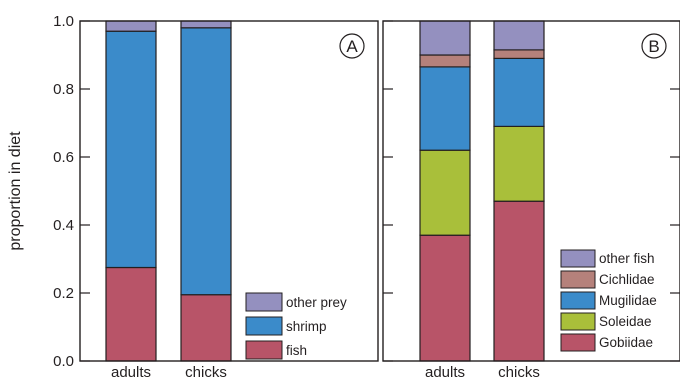 The width and height of the screenshot is (680, 383). I want to click on bar-b-chicks-soleidae, so click(519, 163).